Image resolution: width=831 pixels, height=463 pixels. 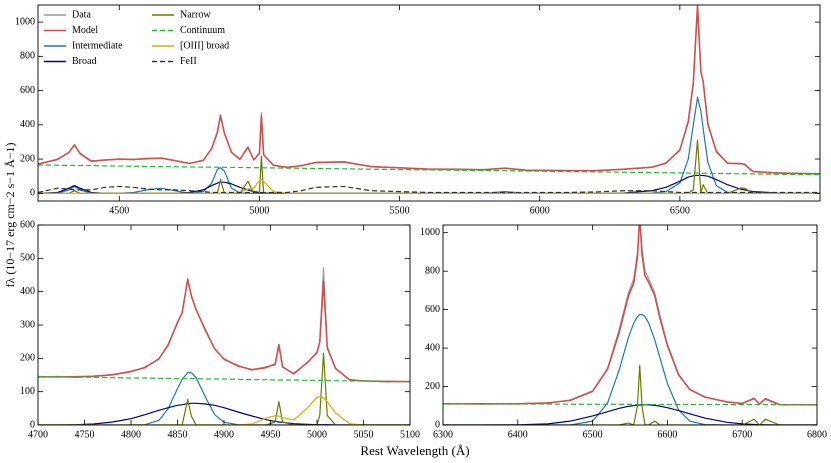 I want to click on y-tick-label: 300, so click(x=27, y=324).